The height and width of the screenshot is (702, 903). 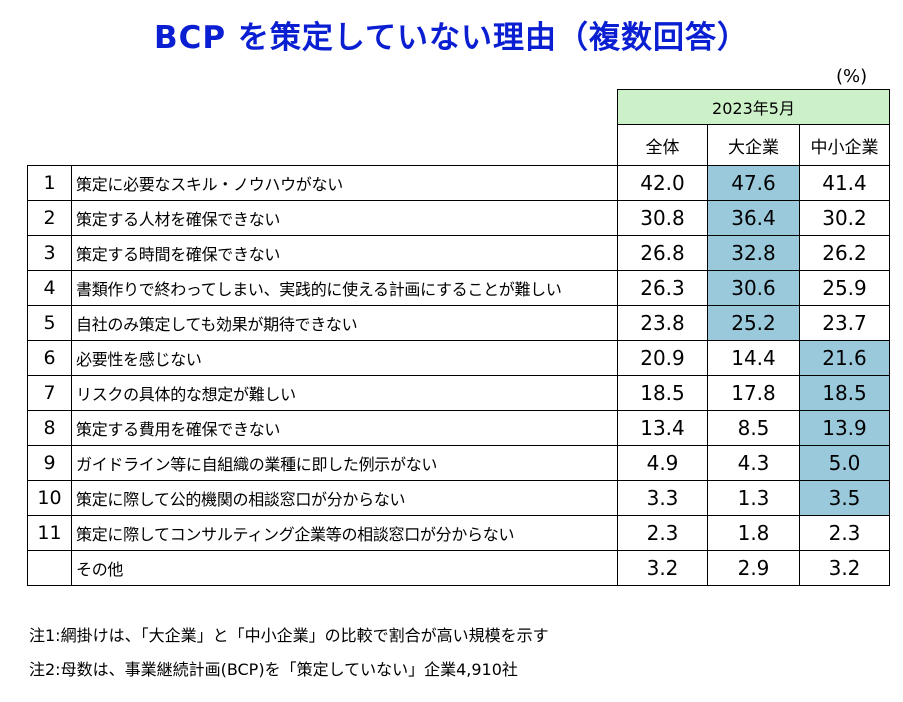 What do you see at coordinates (662, 183) in the screenshot?
I see `total-value: 42.0` at bounding box center [662, 183].